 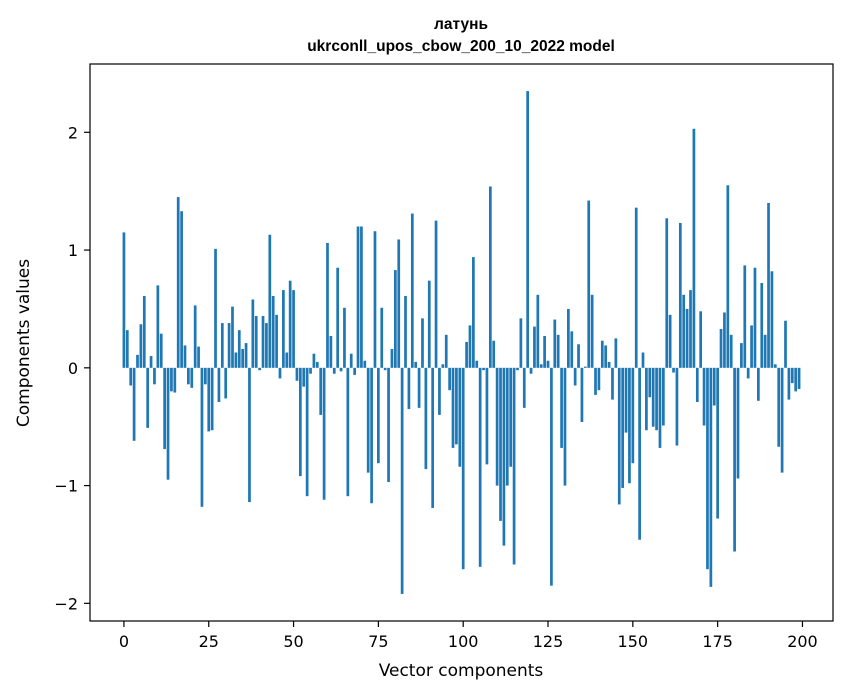 I want to click on y-tick-label: 2, so click(x=73, y=132).